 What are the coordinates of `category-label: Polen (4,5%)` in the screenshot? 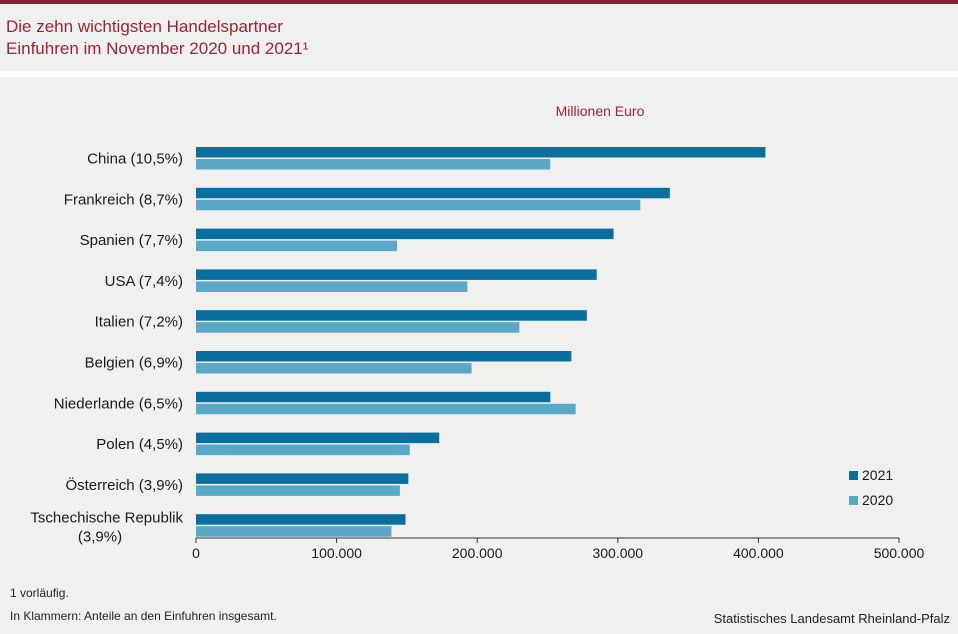 It's located at (139, 444).